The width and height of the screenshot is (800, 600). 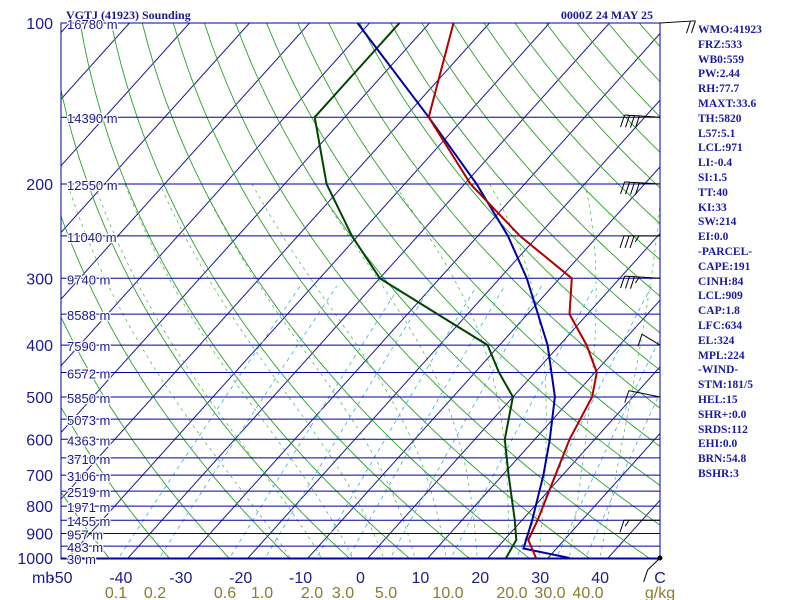 What do you see at coordinates (720, 148) in the screenshot?
I see `index-line: LCL:971` at bounding box center [720, 148].